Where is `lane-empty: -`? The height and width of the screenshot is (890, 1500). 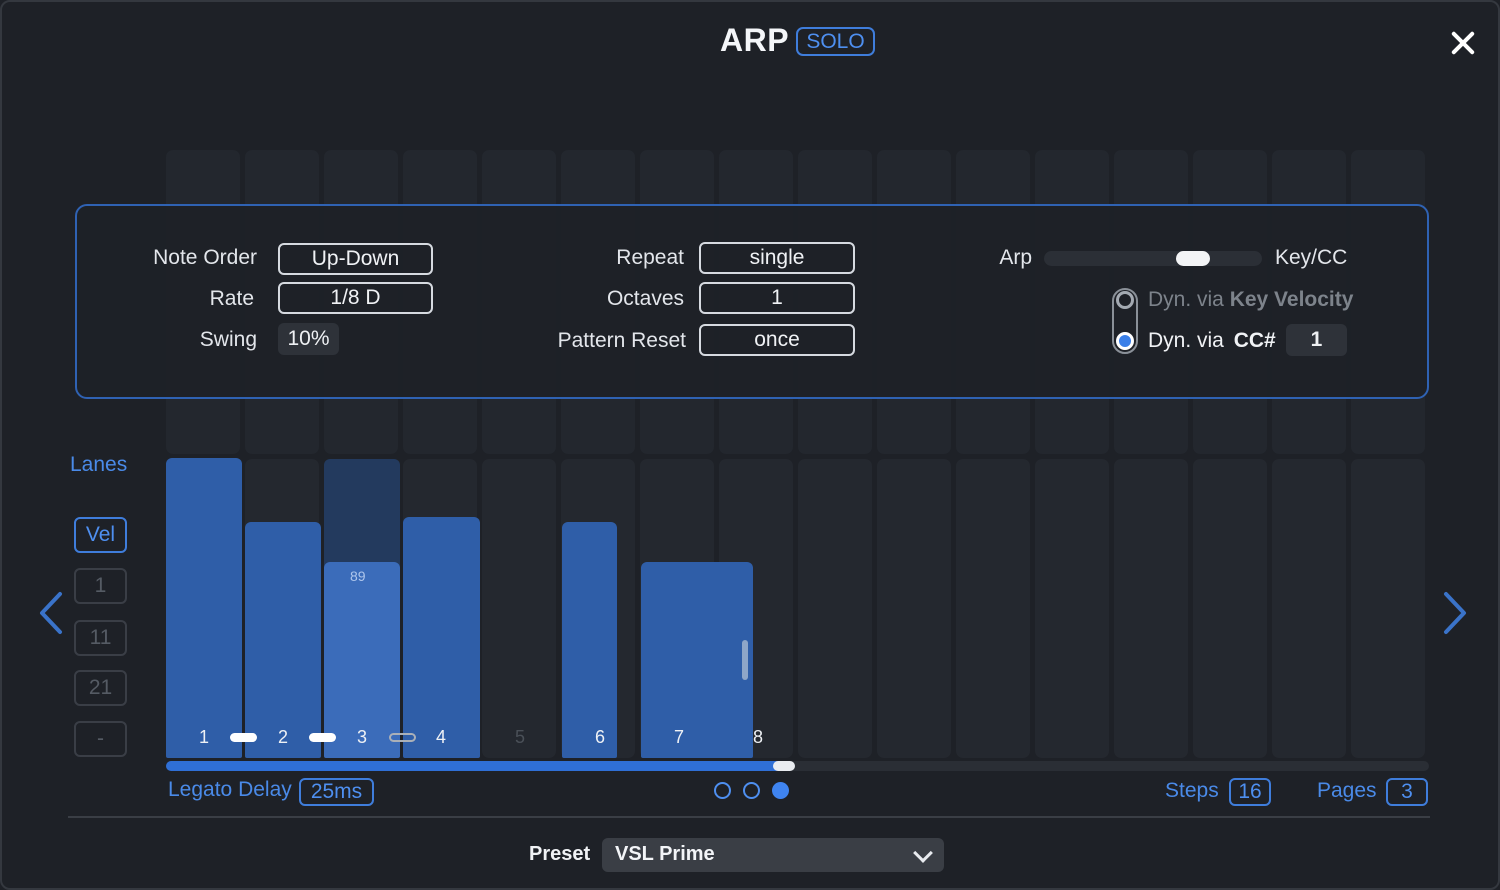
lane-empty: - is located at coordinates (100, 739).